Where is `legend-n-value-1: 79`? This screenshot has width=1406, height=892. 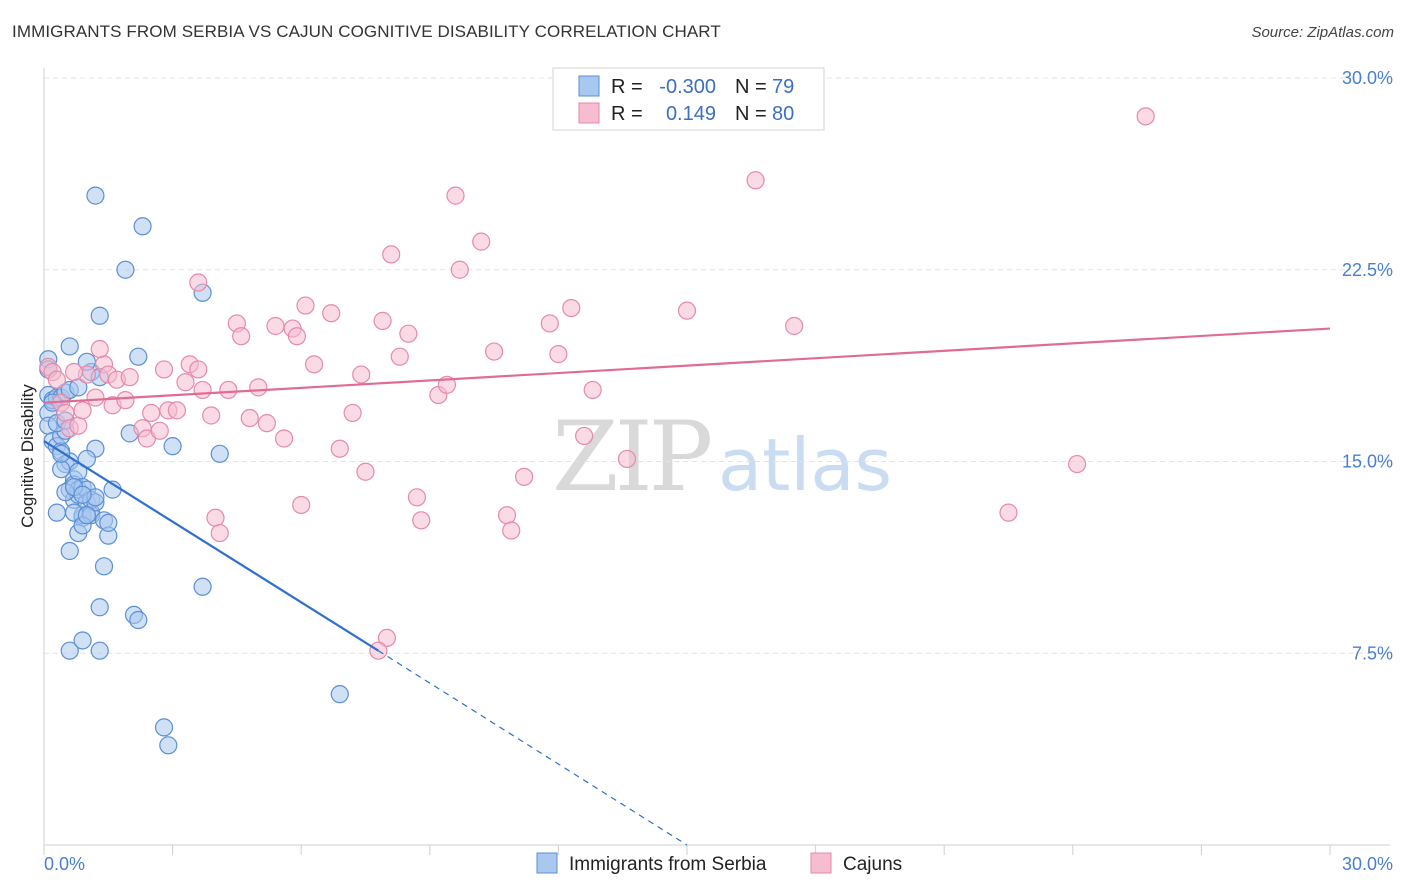
legend-n-value-1: 79 is located at coordinates (783, 87).